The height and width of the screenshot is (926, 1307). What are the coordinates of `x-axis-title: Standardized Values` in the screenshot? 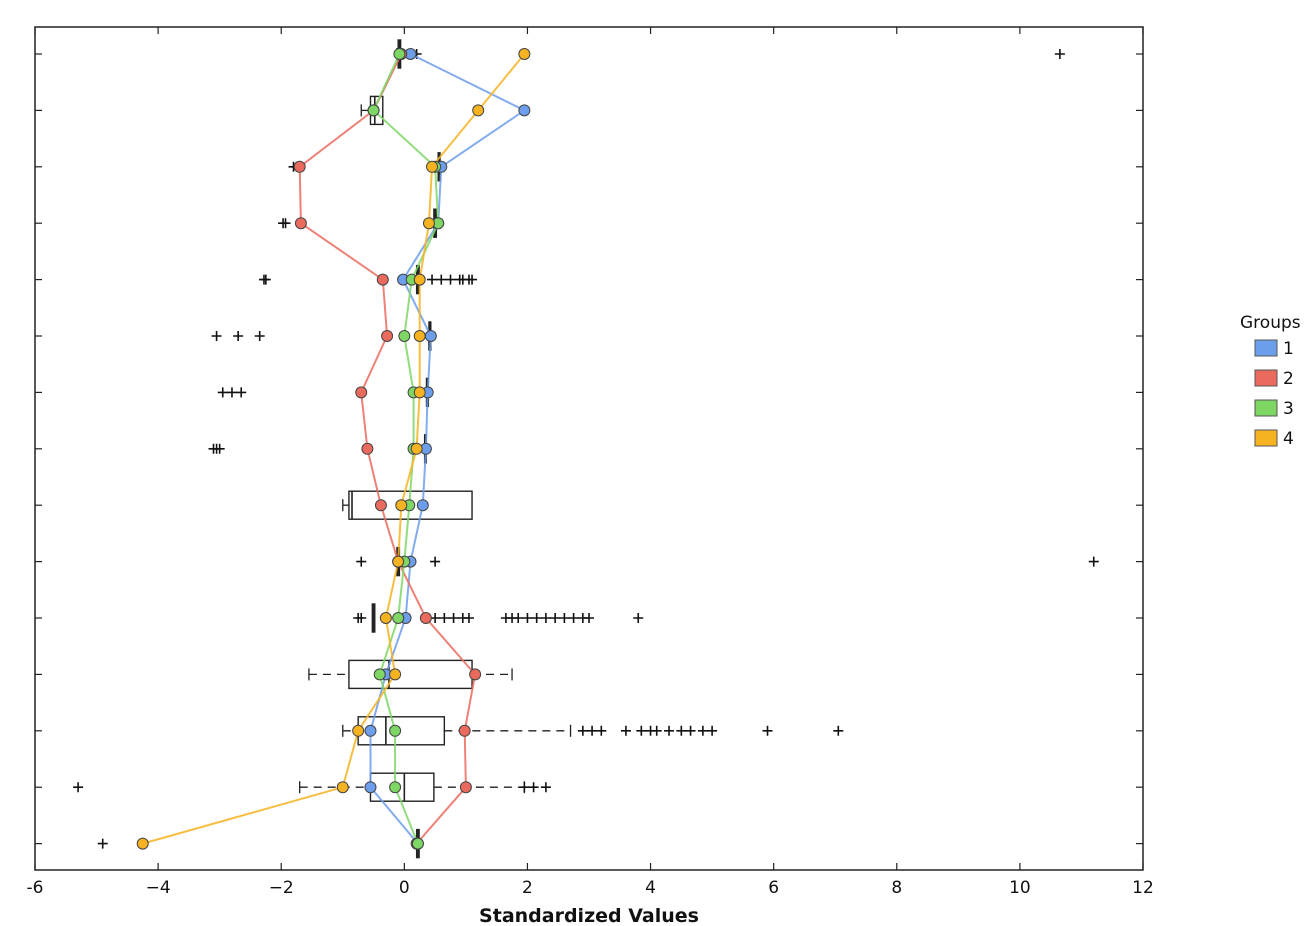 It's located at (589, 915).